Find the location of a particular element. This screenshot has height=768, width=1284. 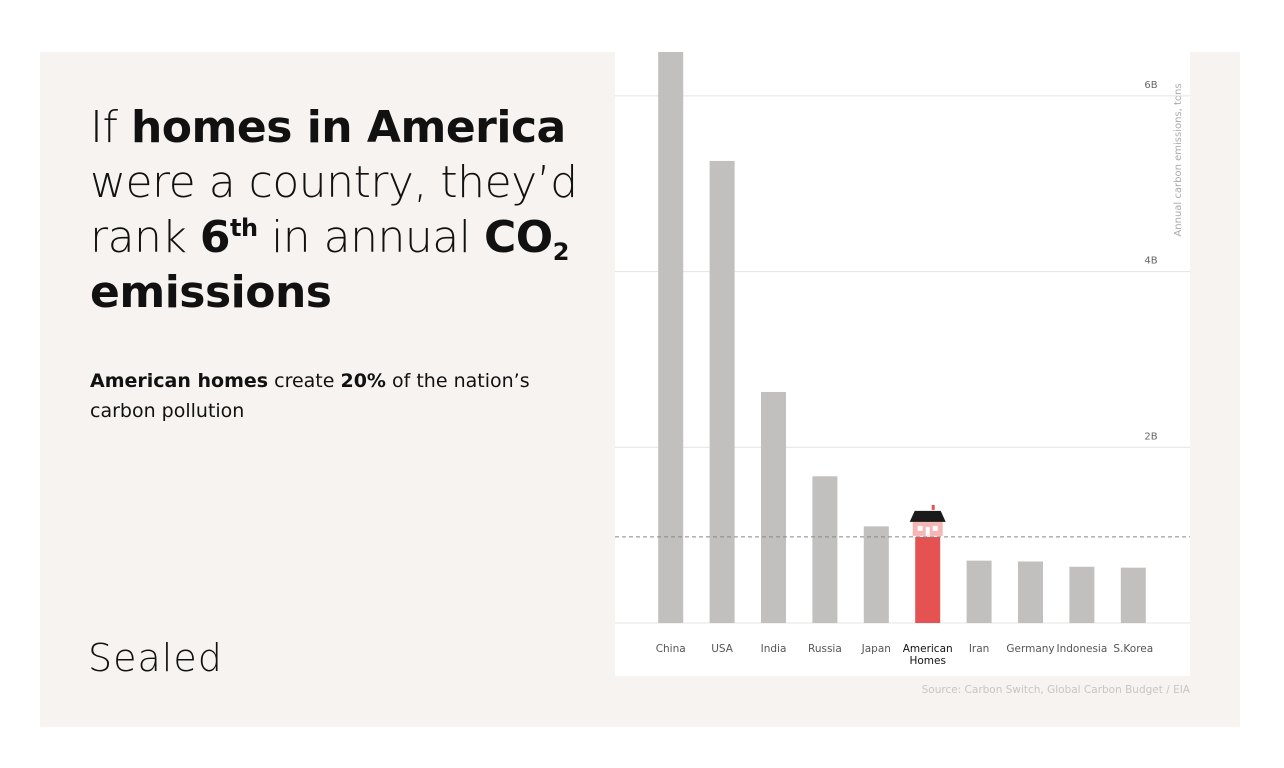

x-tick-label: Indonesia is located at coordinates (1082, 649).